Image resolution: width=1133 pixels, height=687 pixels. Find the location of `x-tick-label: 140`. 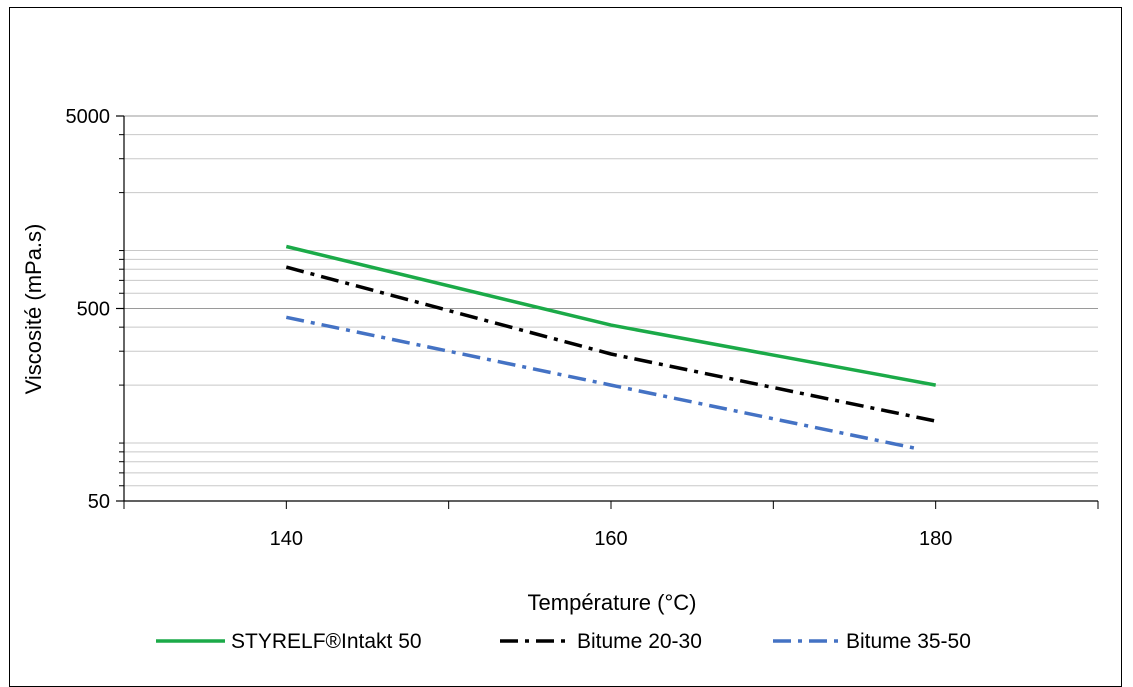

x-tick-label: 140 is located at coordinates (286, 539).